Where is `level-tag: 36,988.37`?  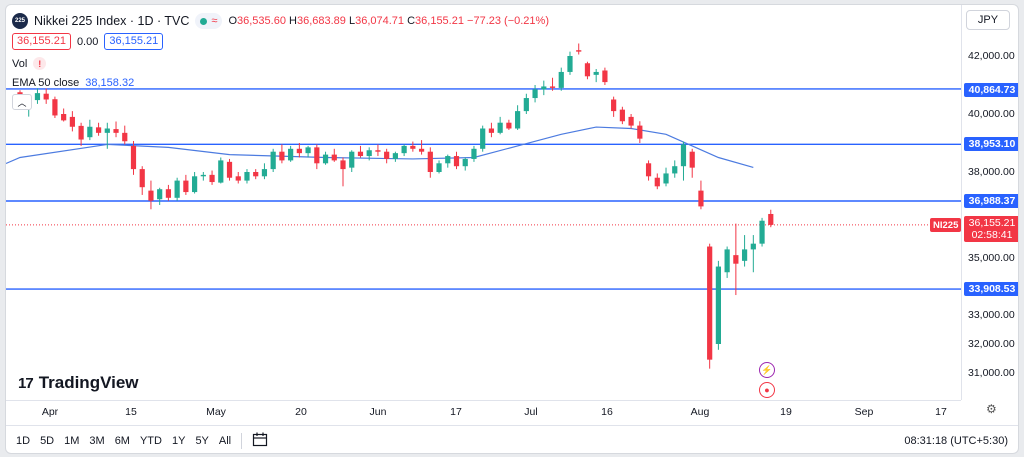
level-tag: 36,988.37 is located at coordinates (991, 201).